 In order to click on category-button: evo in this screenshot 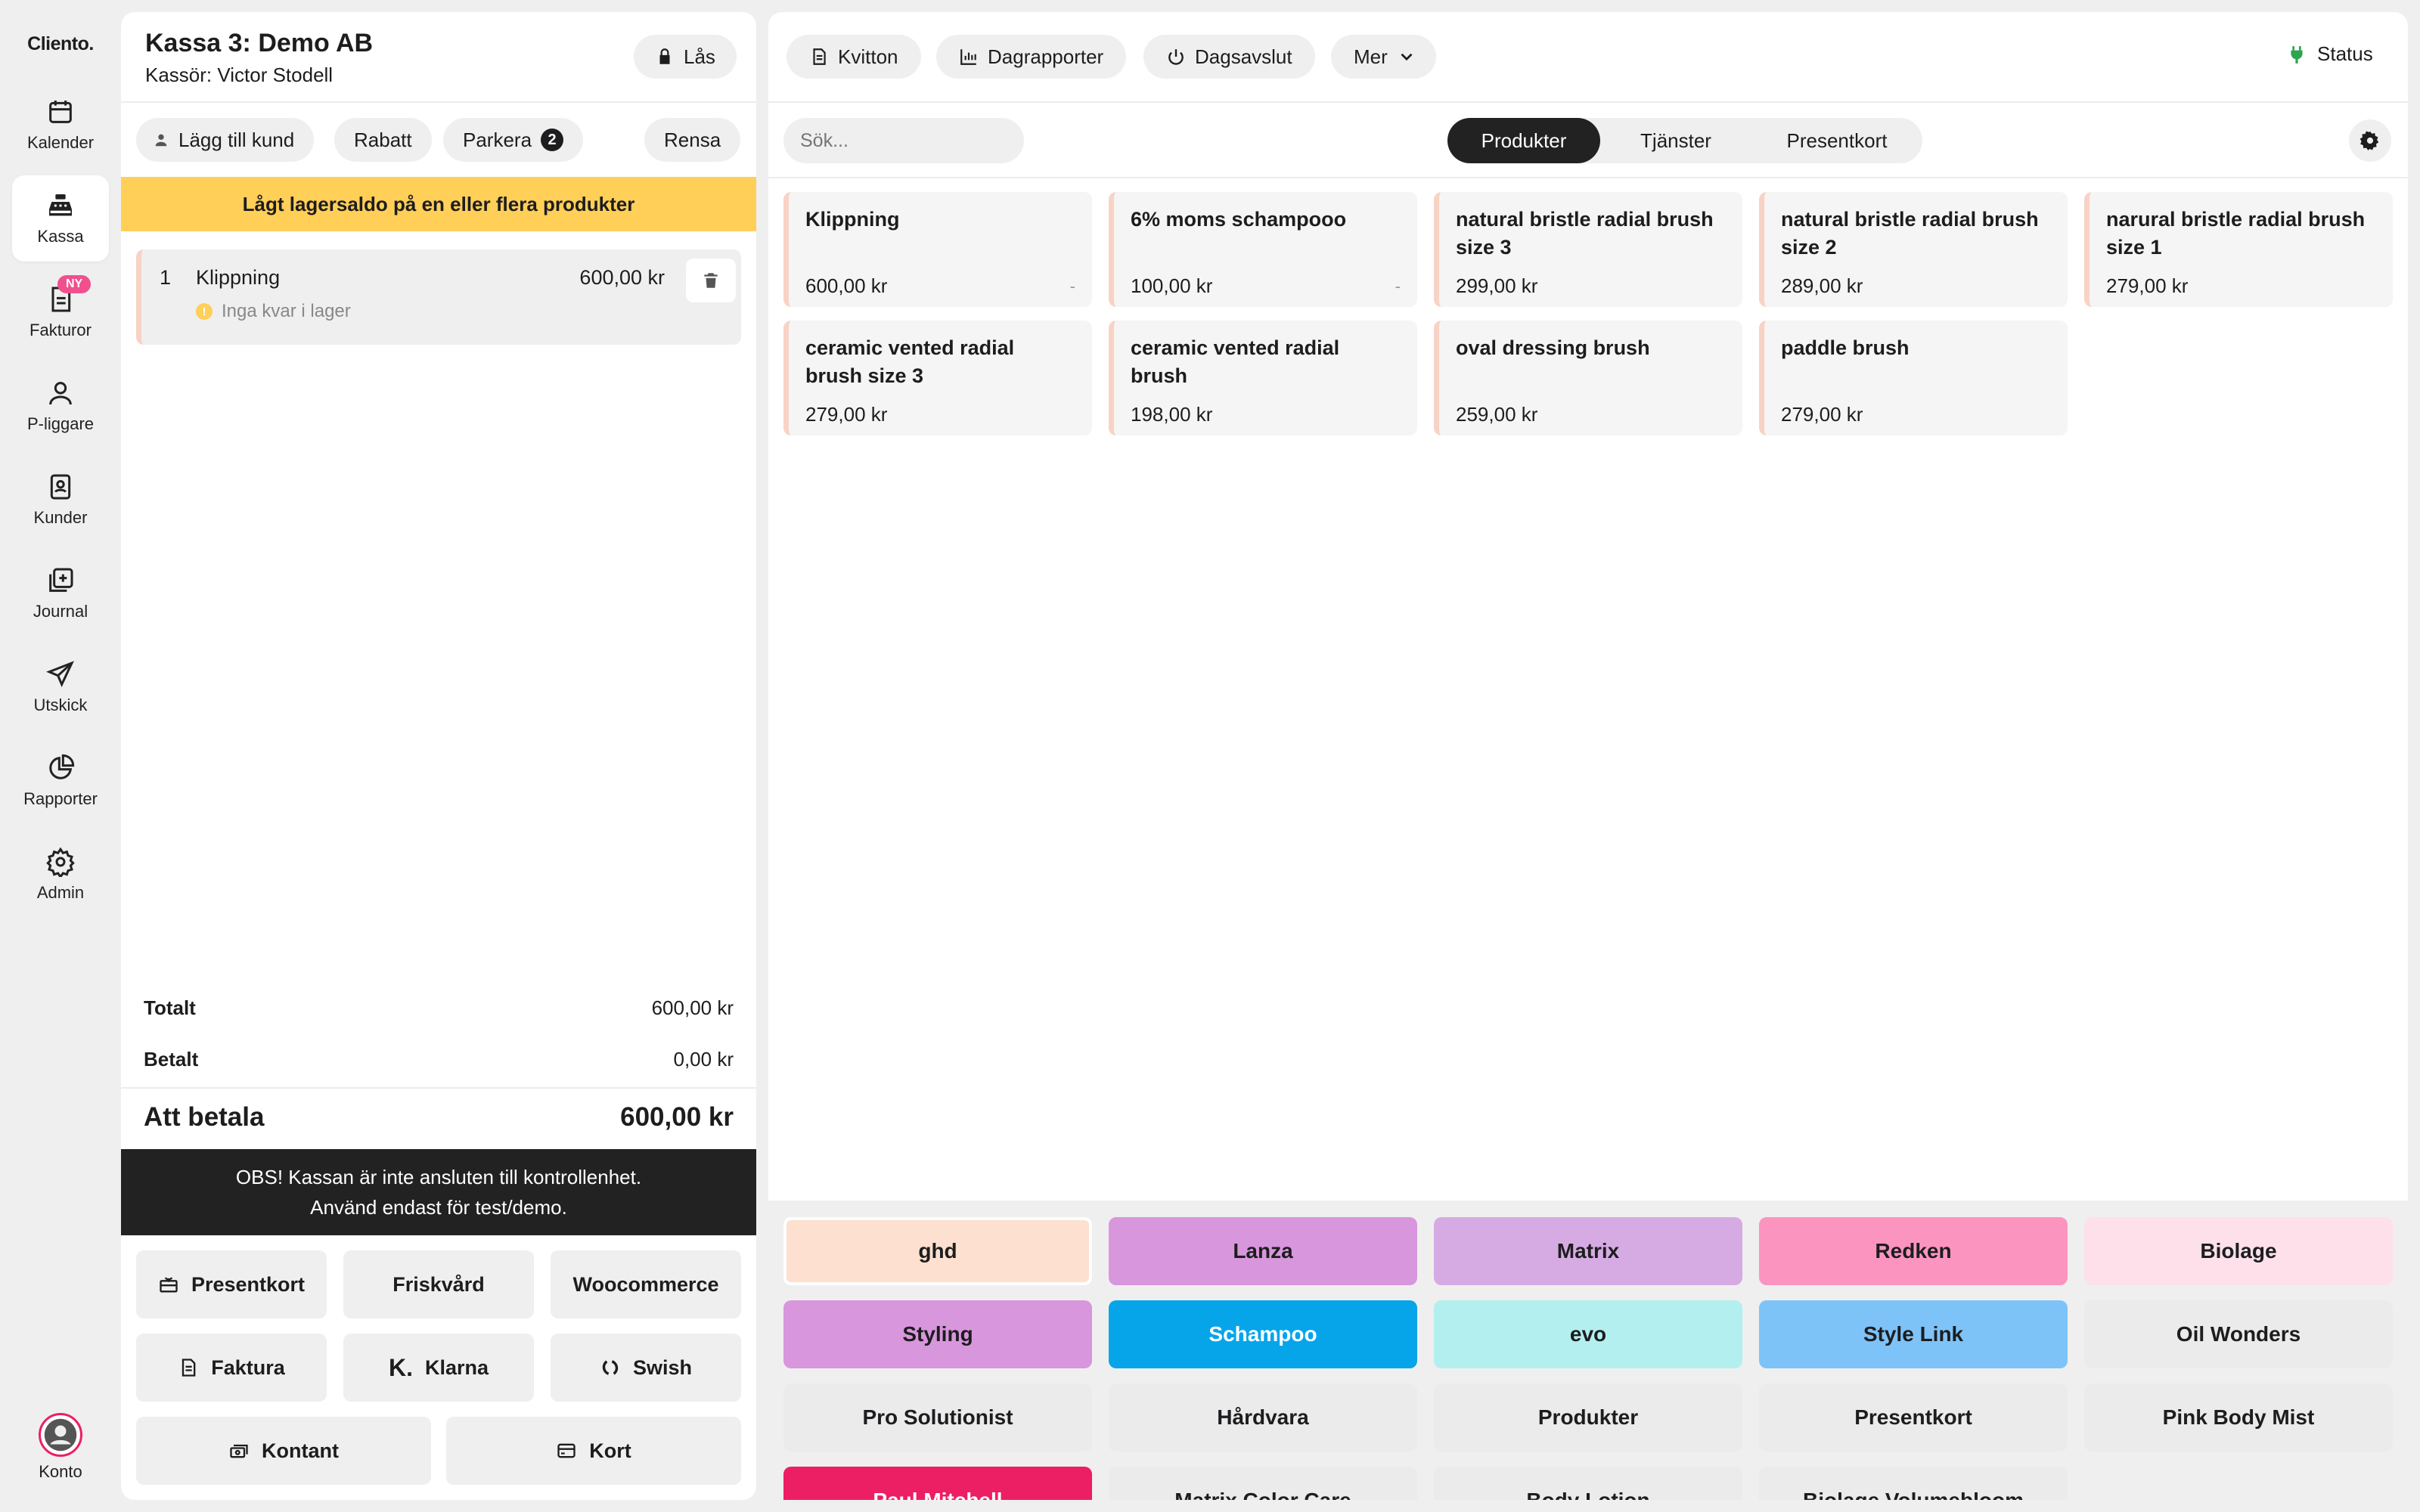, I will do `click(1588, 1334)`.